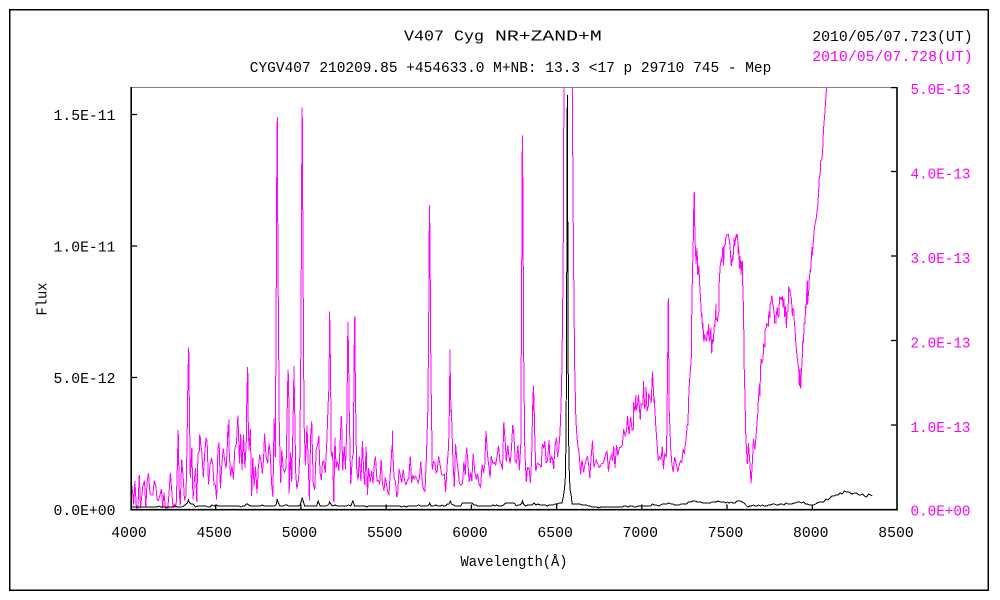 The image size is (1000, 600). I want to click on svg-text: 5.0E-13, so click(941, 90).